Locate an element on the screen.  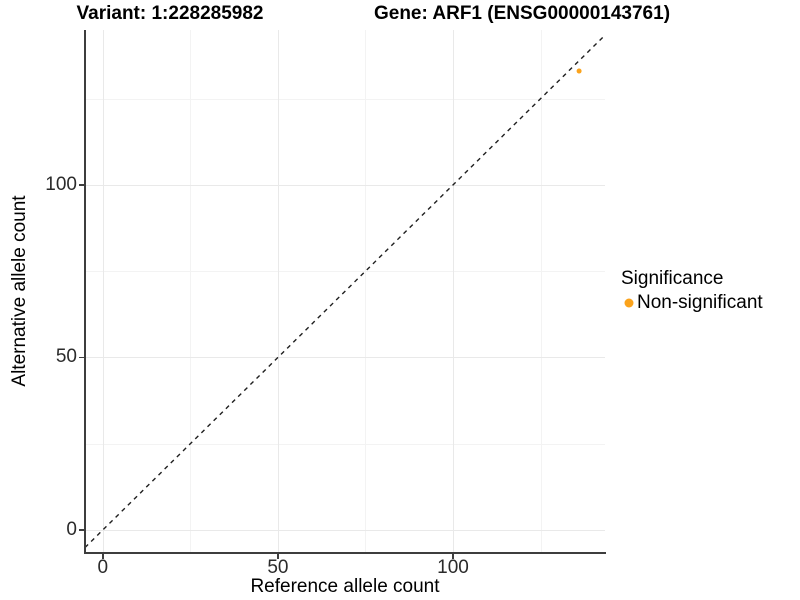
legend-point-icon is located at coordinates (629, 303).